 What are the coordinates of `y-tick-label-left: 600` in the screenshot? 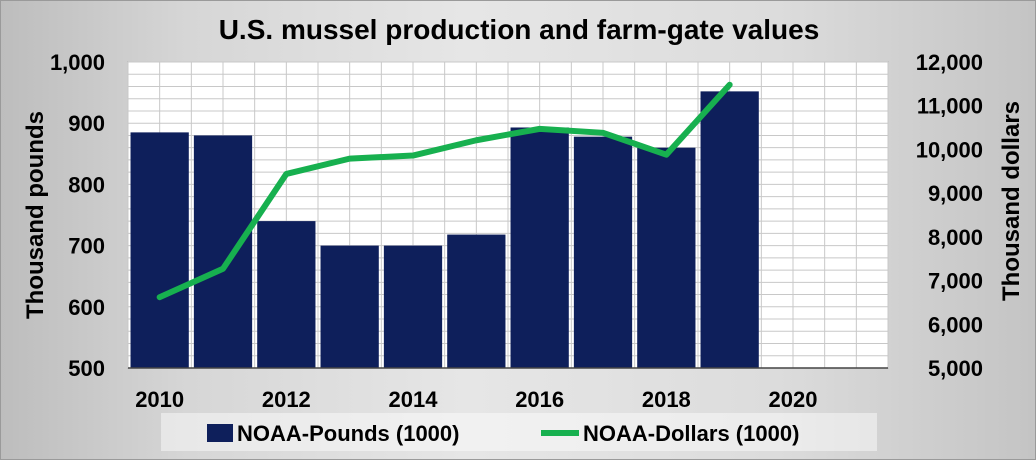 It's located at (86, 307).